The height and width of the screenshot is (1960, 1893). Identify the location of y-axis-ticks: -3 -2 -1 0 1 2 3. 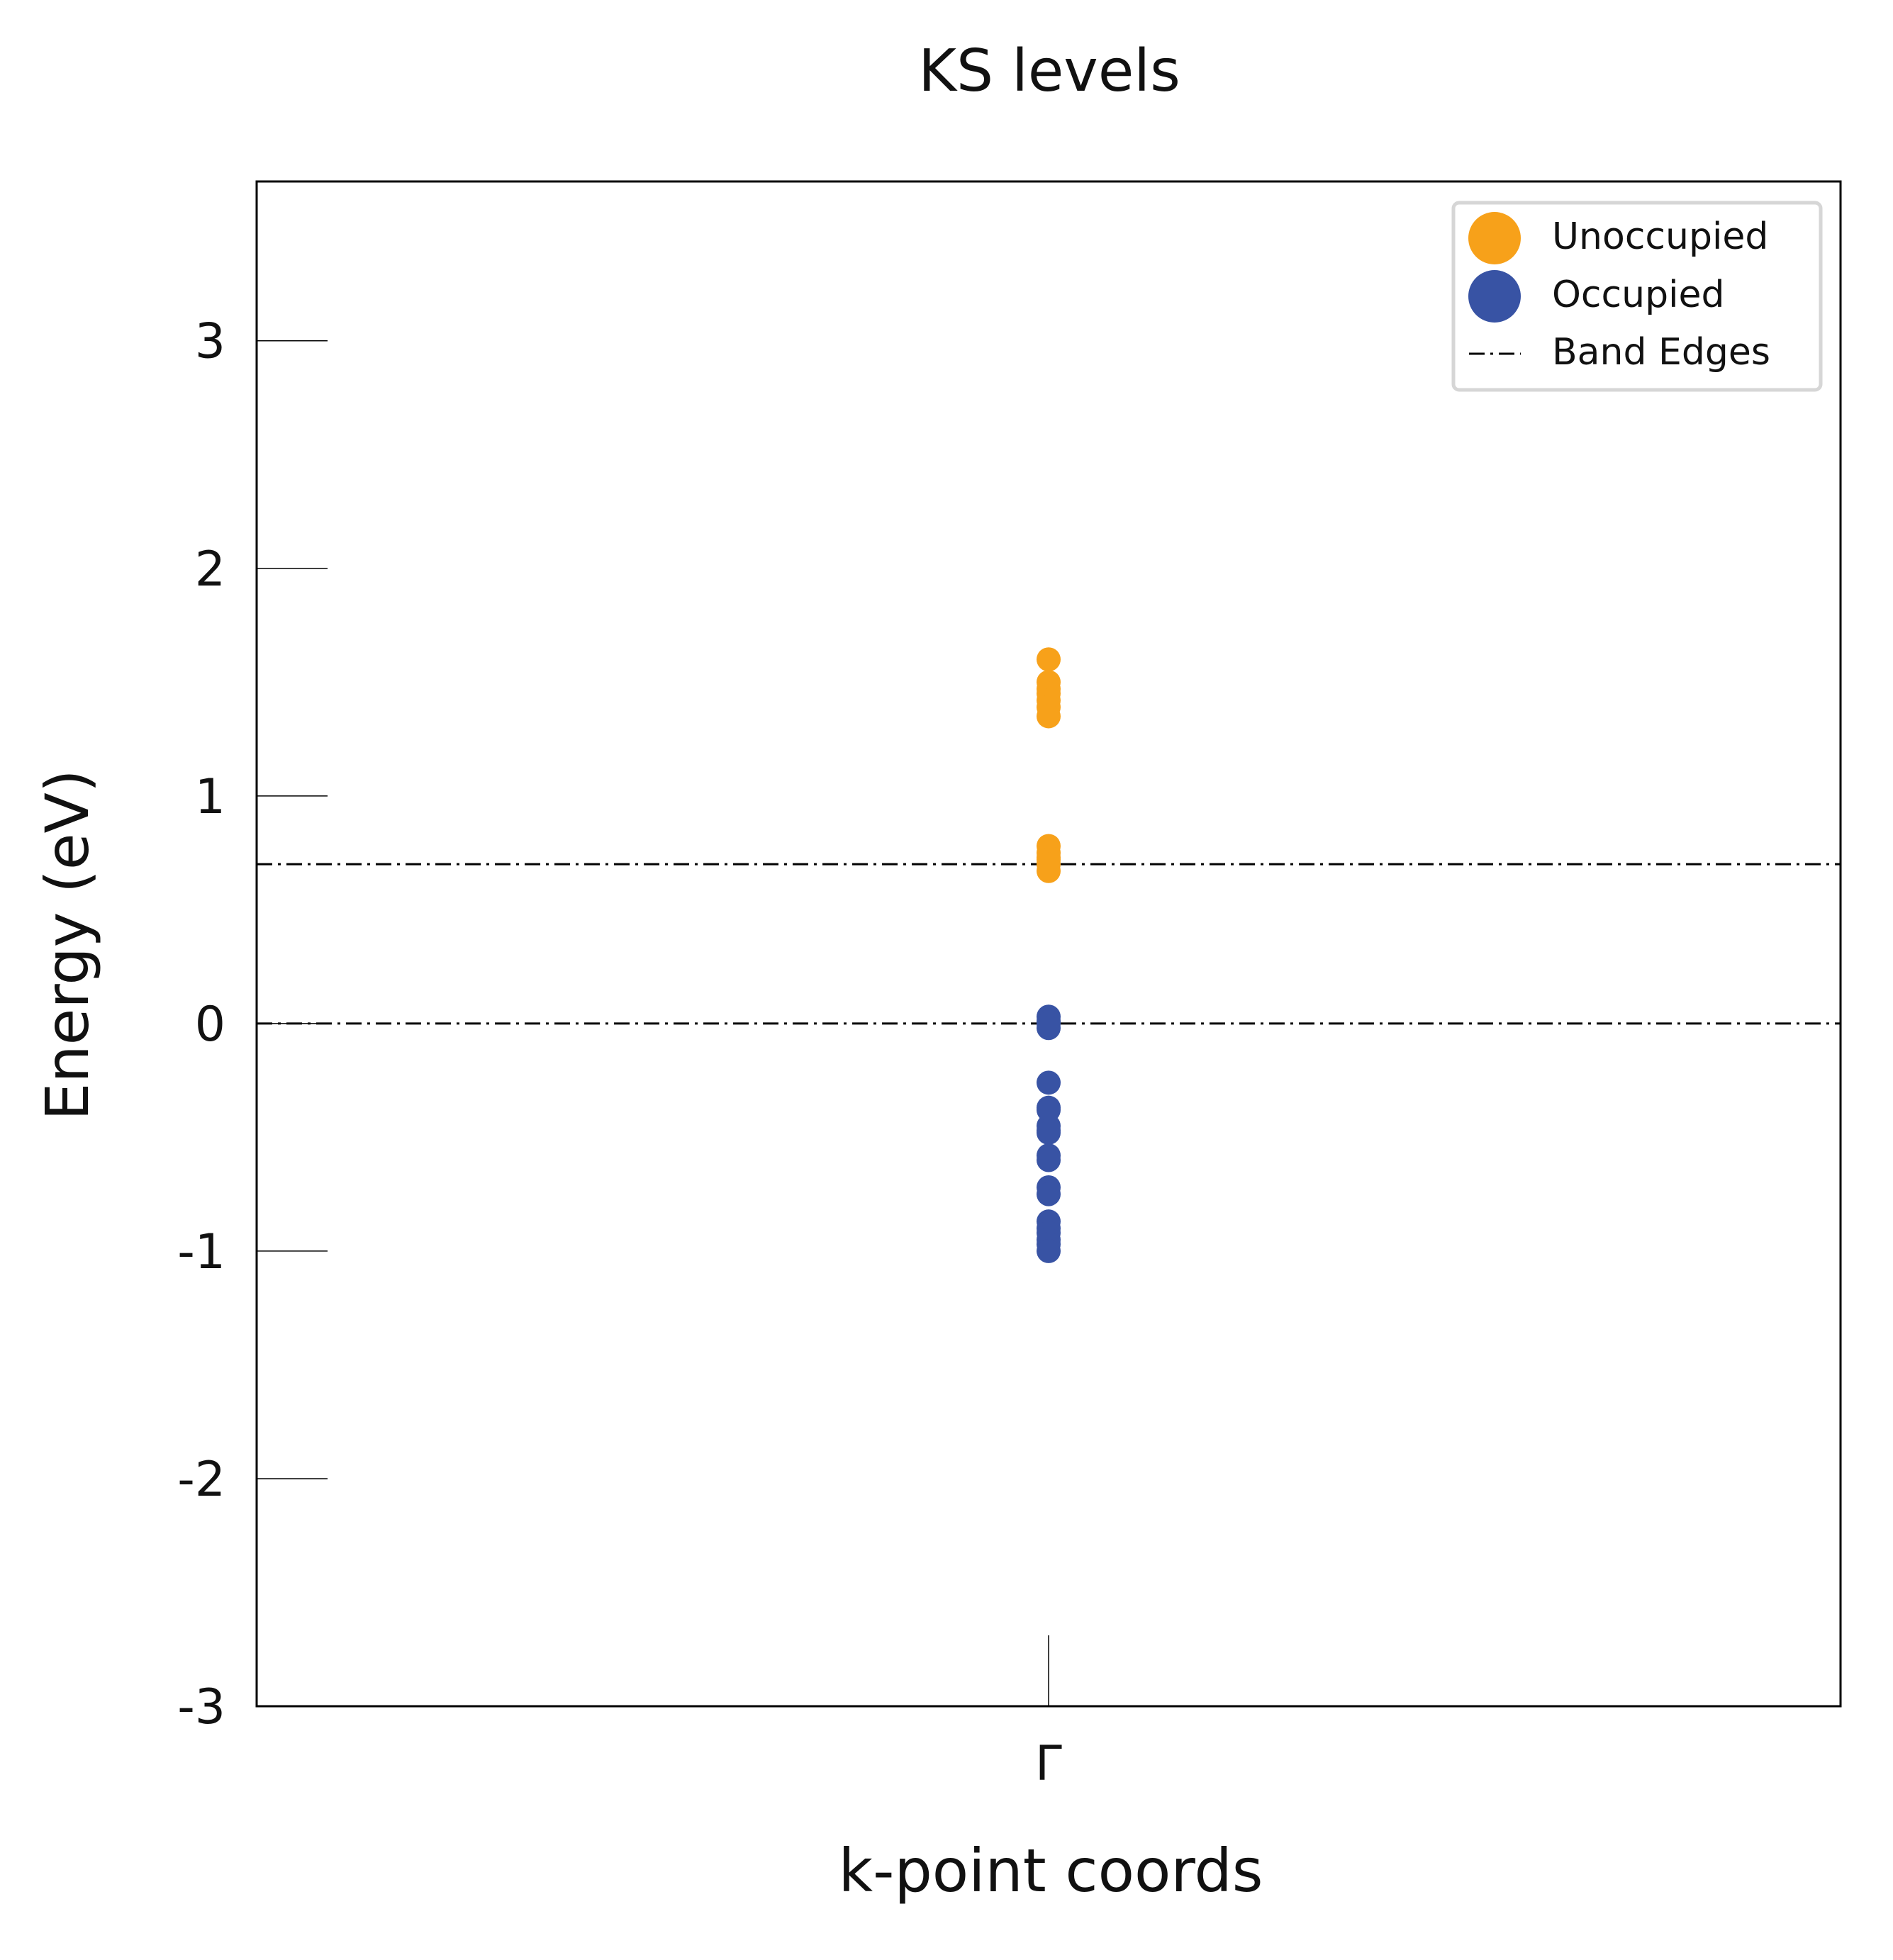
(253, 1024).